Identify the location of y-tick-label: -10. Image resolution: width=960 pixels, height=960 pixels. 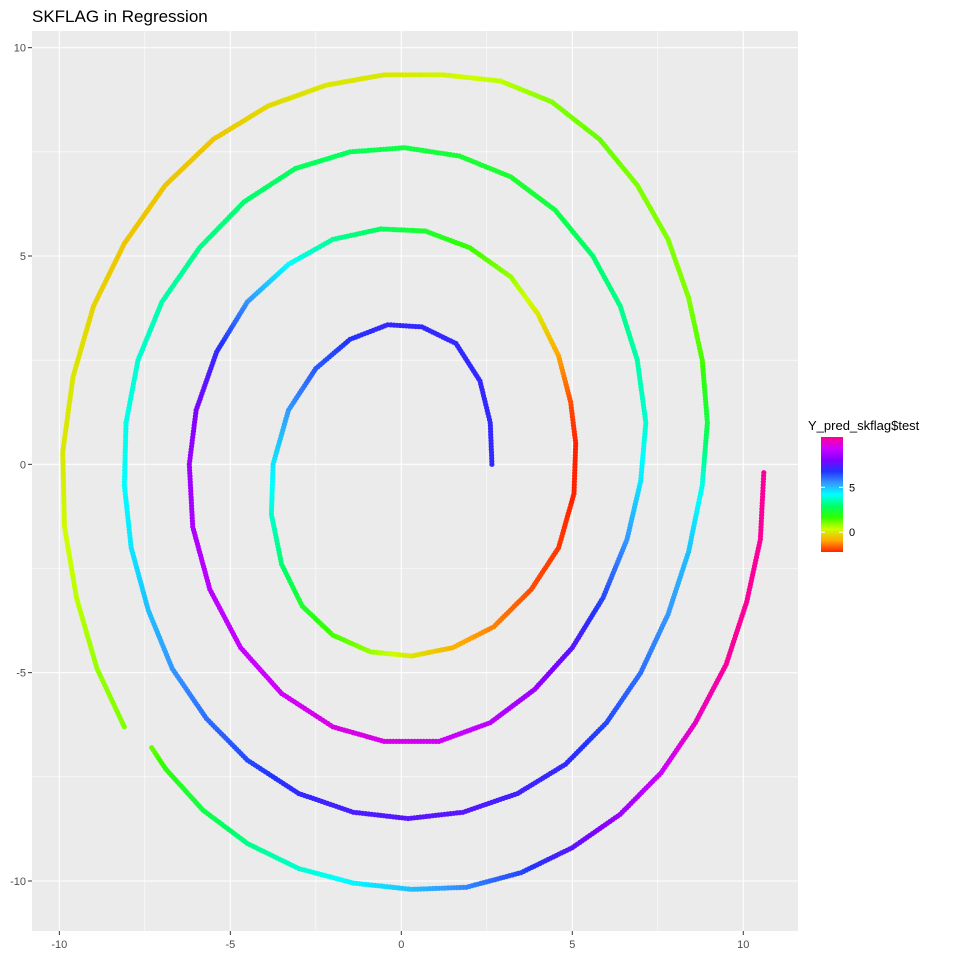
(18, 882).